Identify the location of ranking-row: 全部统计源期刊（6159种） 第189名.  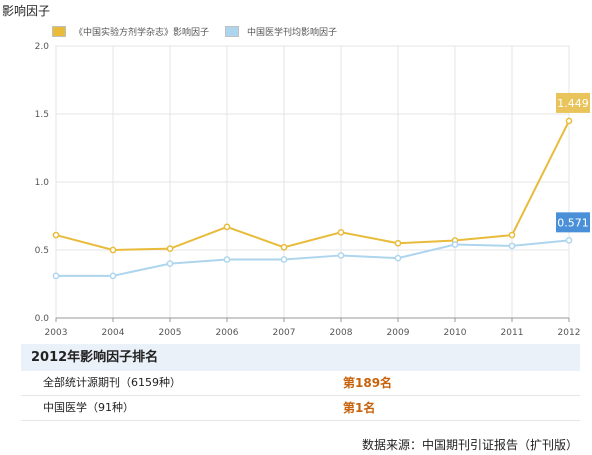
(300, 383).